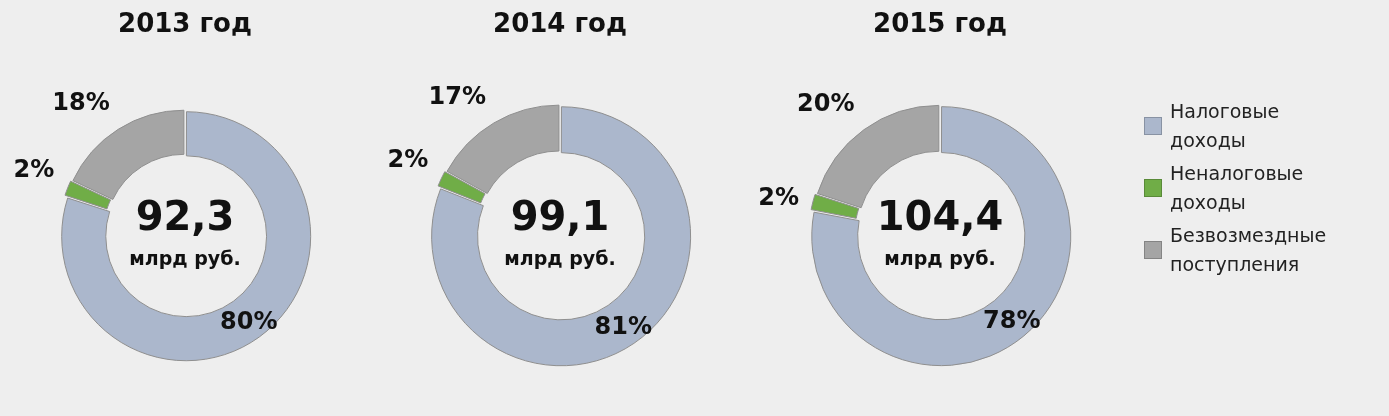 This screenshot has width=1389, height=416. I want to click on legend-label: Налоговые доходы, so click(1225, 126).